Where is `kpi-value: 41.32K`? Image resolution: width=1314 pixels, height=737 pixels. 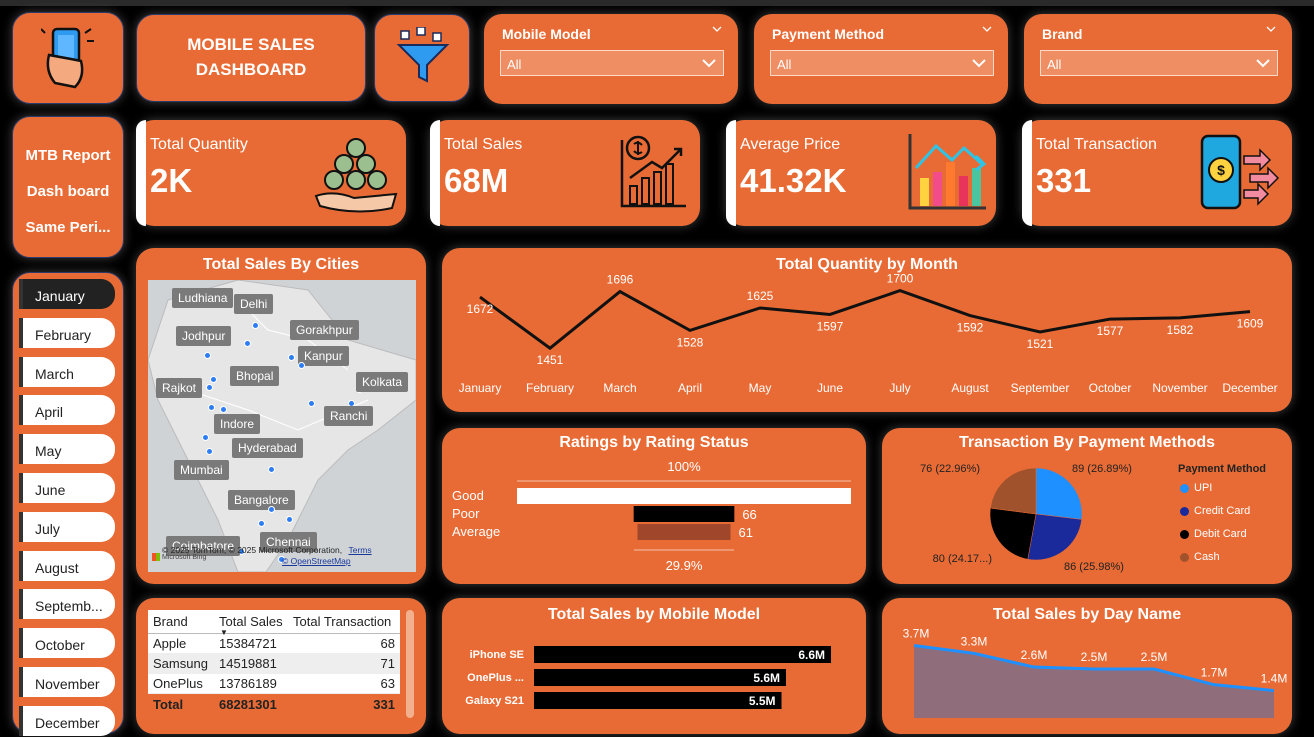
kpi-value: 41.32K is located at coordinates (793, 180).